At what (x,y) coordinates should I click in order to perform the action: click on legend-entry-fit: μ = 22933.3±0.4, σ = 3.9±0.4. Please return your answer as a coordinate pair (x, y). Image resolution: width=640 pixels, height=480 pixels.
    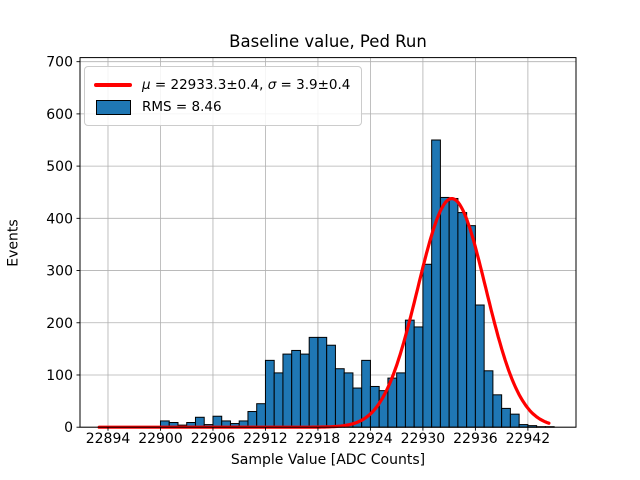
    Looking at the image, I should click on (222, 85).